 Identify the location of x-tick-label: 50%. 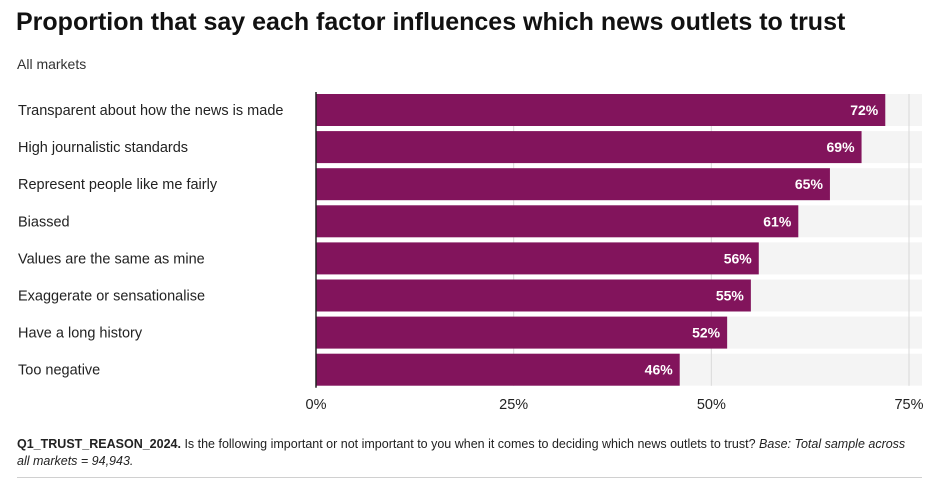
(711, 405).